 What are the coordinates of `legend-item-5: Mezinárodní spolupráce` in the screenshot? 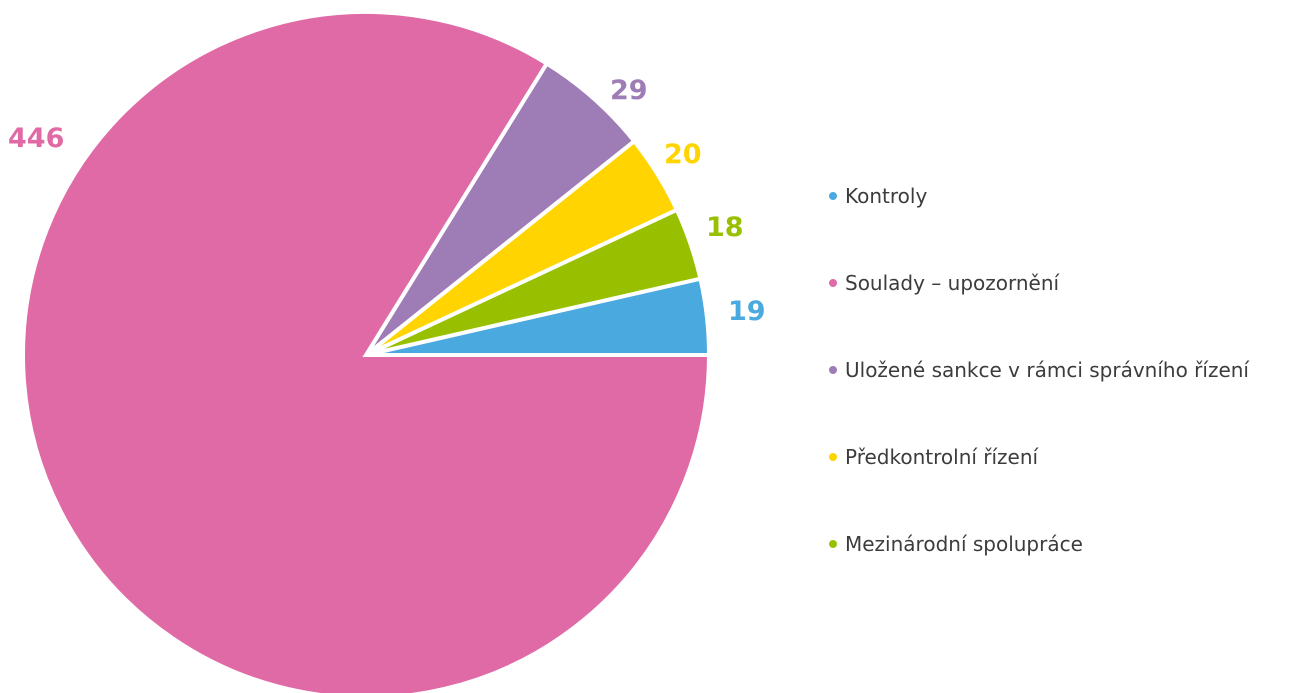 It's located at (1039, 543).